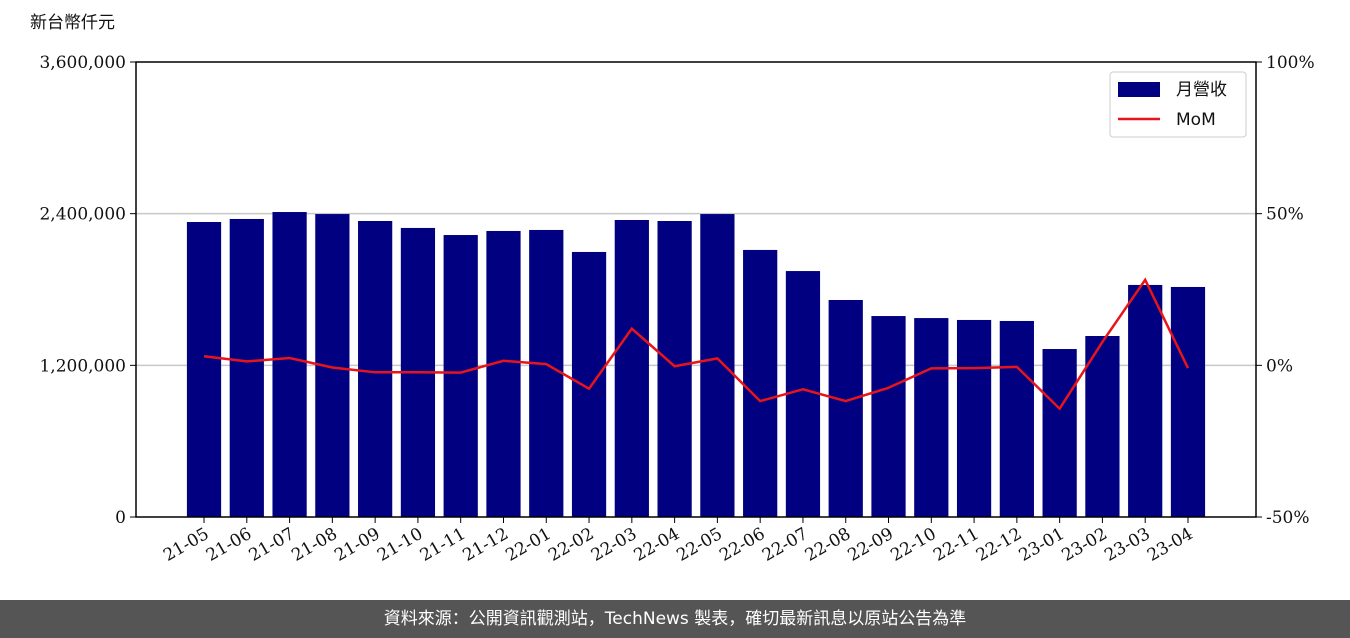 This screenshot has height=638, width=1350. What do you see at coordinates (486, 545) in the screenshot?
I see `x-tick-label: 21-12` at bounding box center [486, 545].